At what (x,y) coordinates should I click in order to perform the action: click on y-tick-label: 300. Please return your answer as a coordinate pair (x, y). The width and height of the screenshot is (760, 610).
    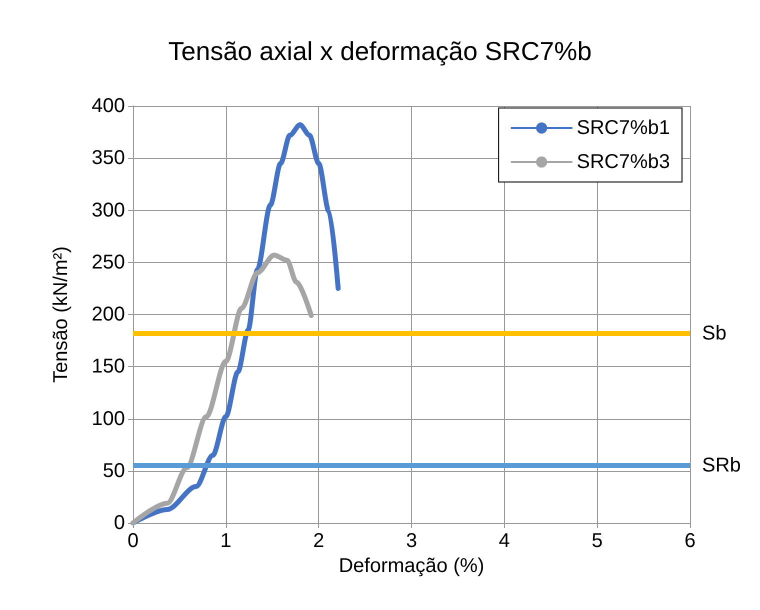
    Looking at the image, I should click on (108, 210).